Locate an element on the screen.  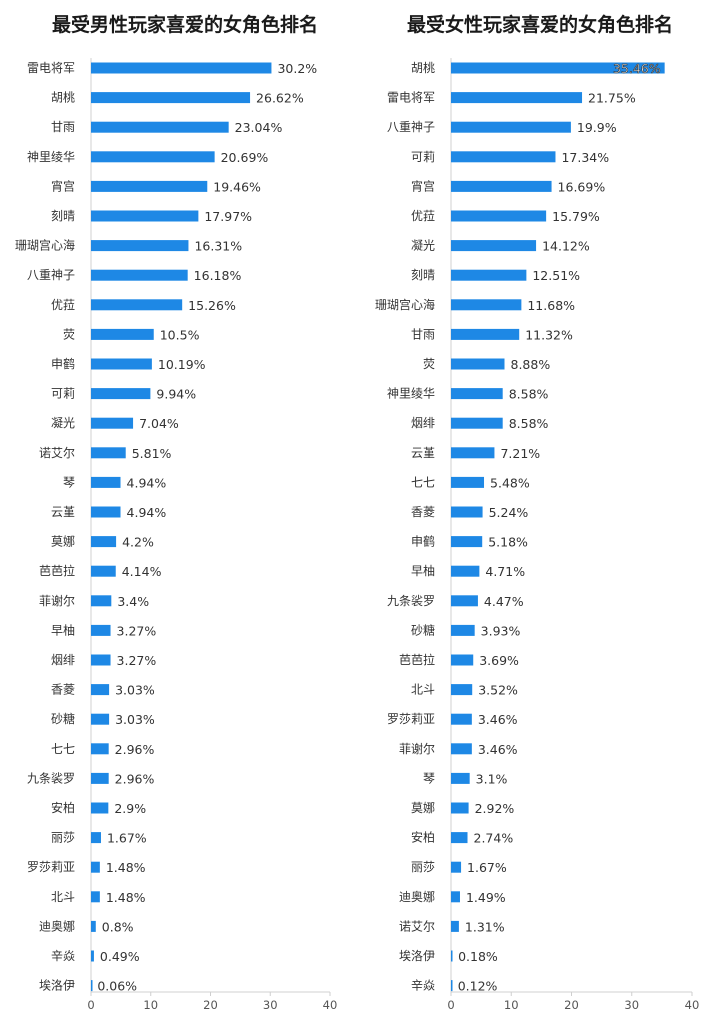
male-value-label: 26.62% is located at coordinates (280, 98).